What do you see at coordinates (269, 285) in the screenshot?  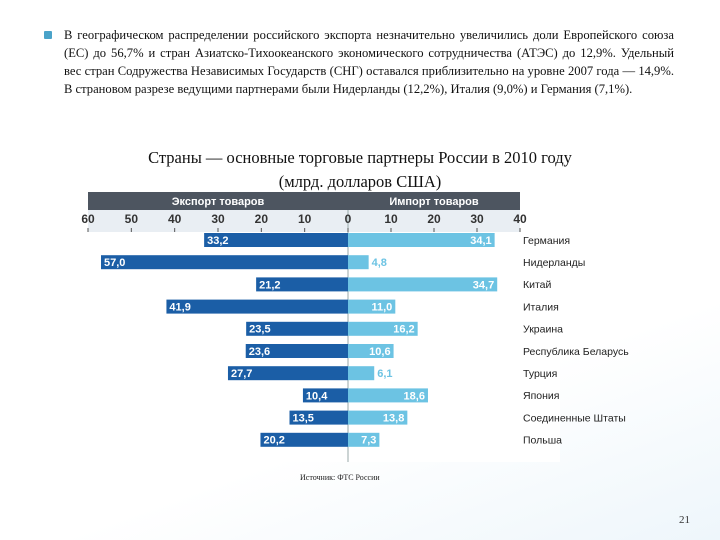 I see `value-label: 21,2` at bounding box center [269, 285].